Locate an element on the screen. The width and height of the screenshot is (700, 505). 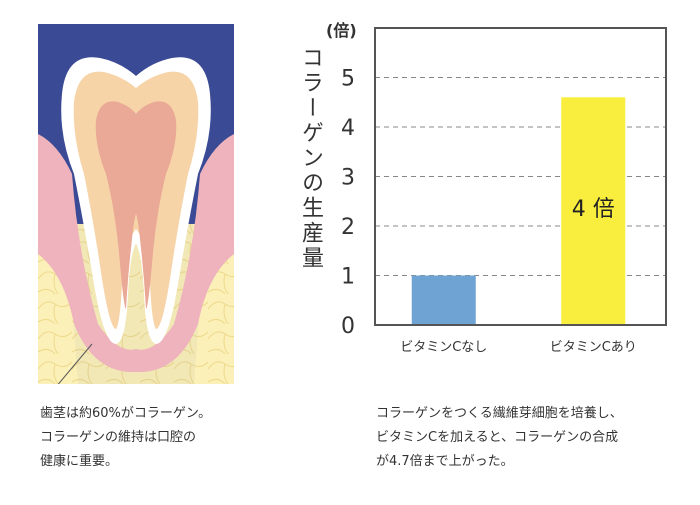
left-caption-line-3: 健康に重要。 is located at coordinates (79, 461).